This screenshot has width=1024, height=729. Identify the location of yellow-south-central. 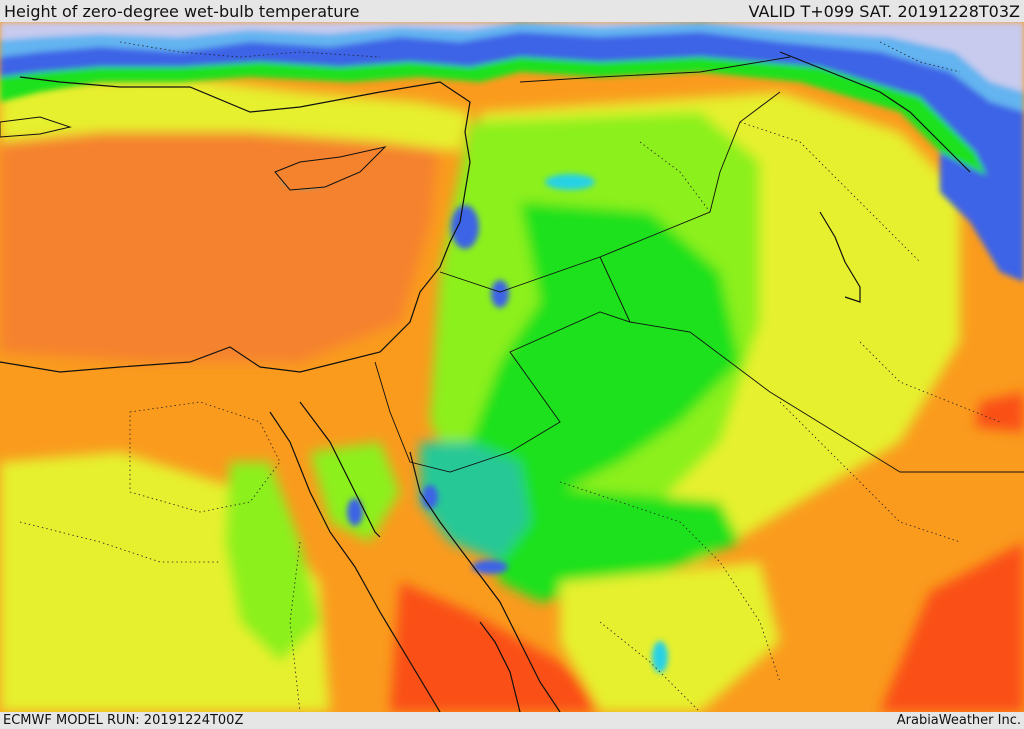
(670, 637).